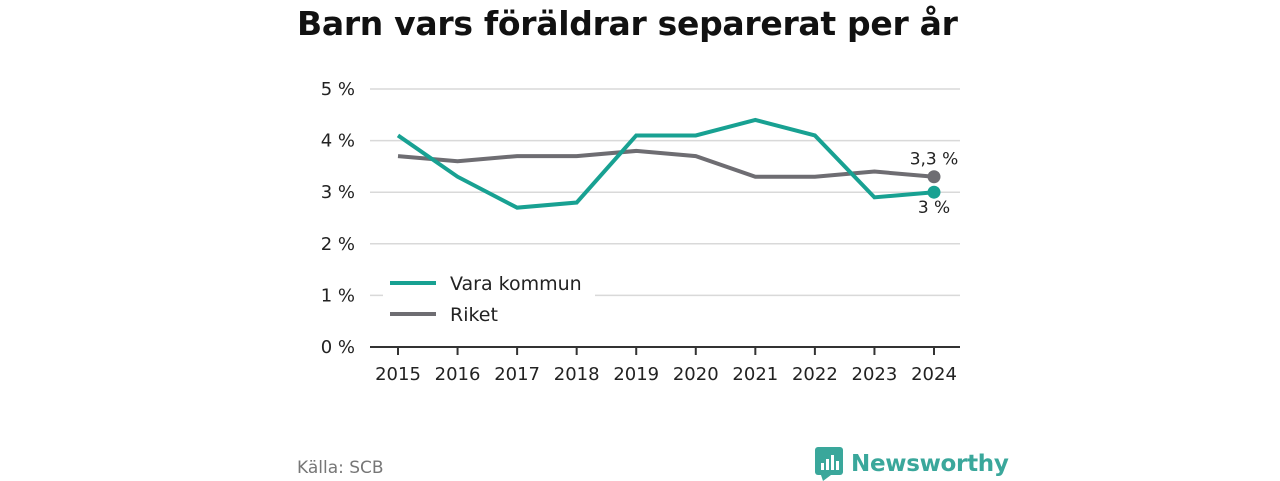  What do you see at coordinates (815, 374) in the screenshot?
I see `x-tick-label: 2022` at bounding box center [815, 374].